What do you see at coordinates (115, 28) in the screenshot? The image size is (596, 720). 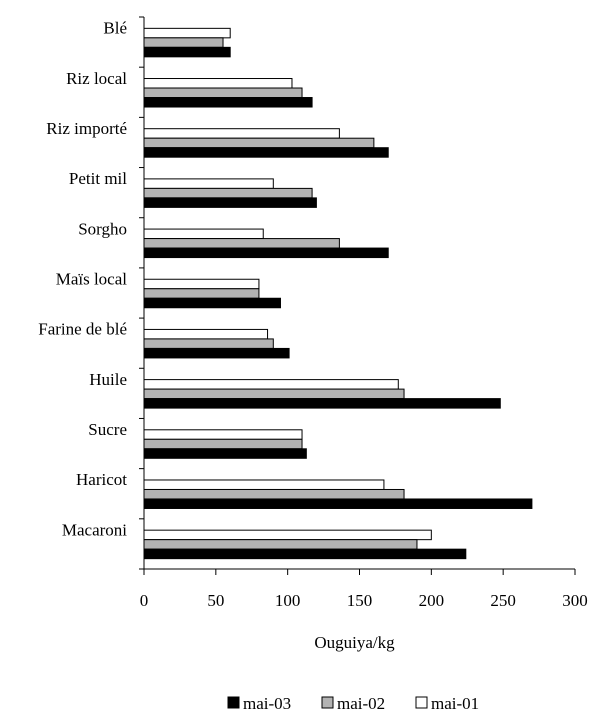 I see `category-label: Blé` at bounding box center [115, 28].